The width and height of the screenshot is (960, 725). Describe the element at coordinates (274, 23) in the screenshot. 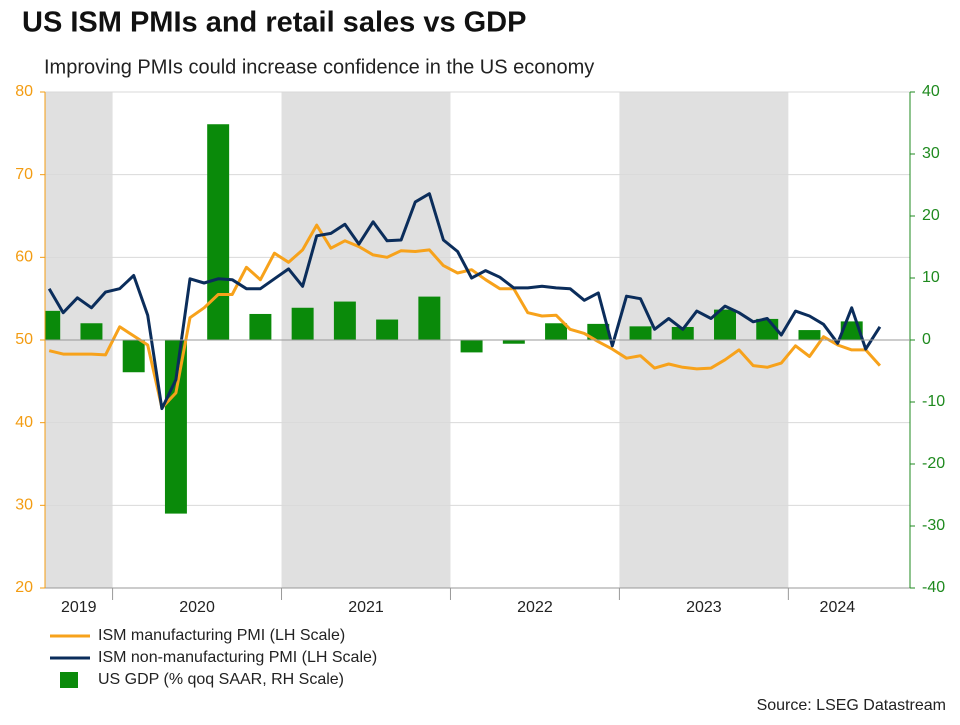

I see `chart-title: US ISM PMIs and retail sales vs GDP` at that location.